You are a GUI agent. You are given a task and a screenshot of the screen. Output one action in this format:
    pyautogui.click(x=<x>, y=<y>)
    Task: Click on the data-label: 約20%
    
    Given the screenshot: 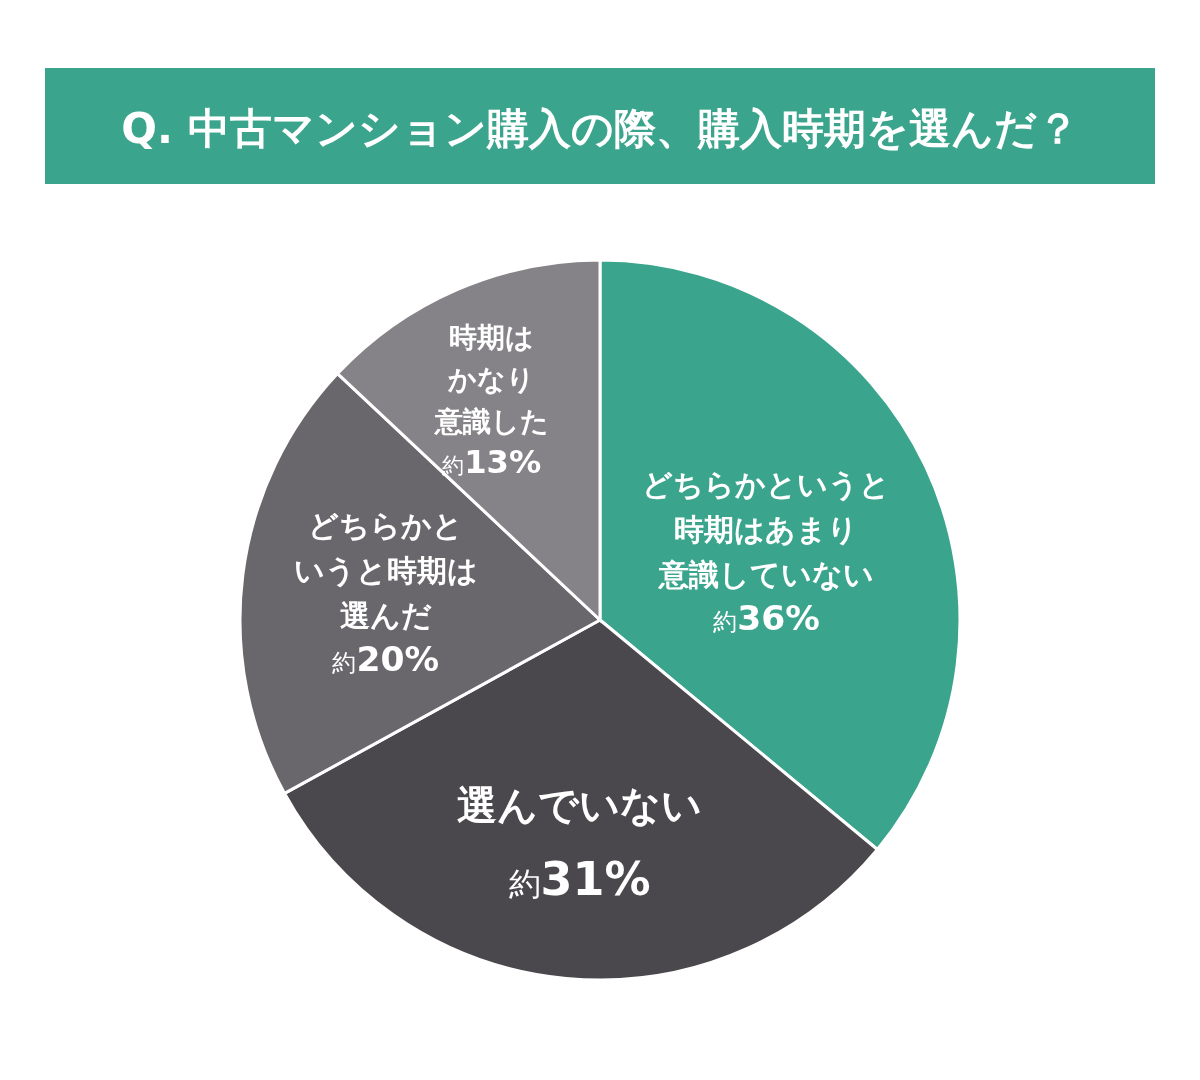 What is the action you would take?
    pyautogui.click(x=385, y=658)
    